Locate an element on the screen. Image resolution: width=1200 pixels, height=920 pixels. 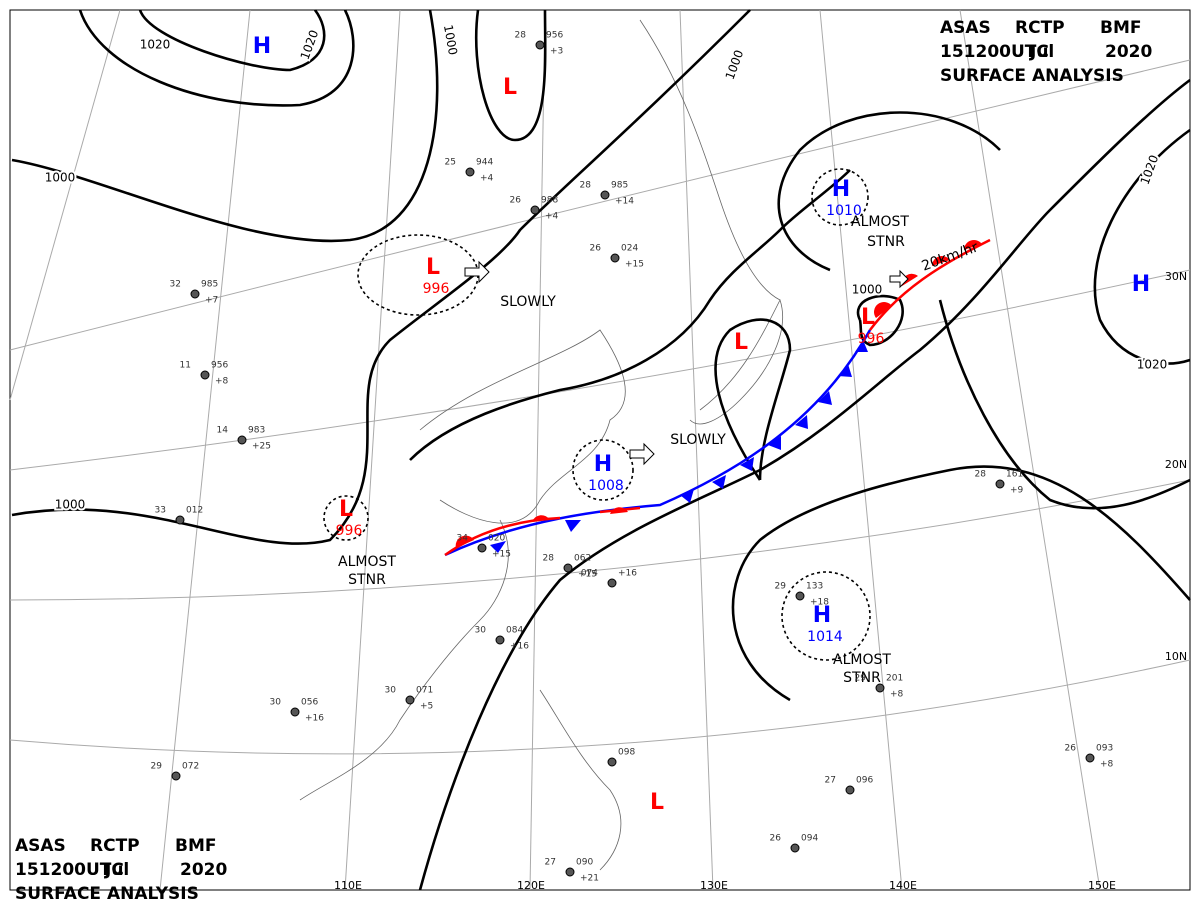
station-plot: 26 094 is located at coordinates (794, 843).